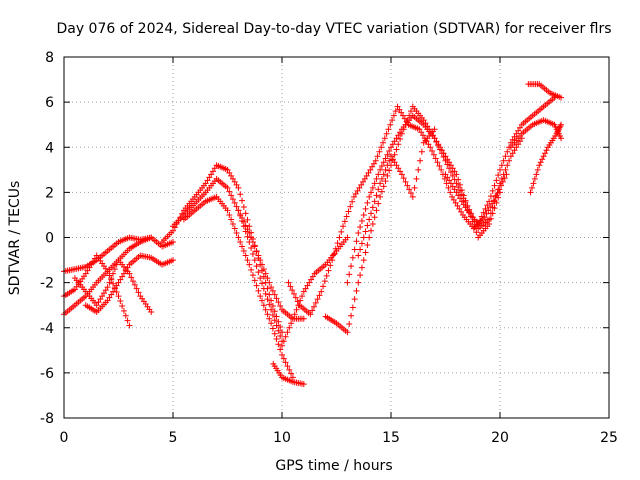  I want to click on y-tick-label: 8, so click(49, 58).